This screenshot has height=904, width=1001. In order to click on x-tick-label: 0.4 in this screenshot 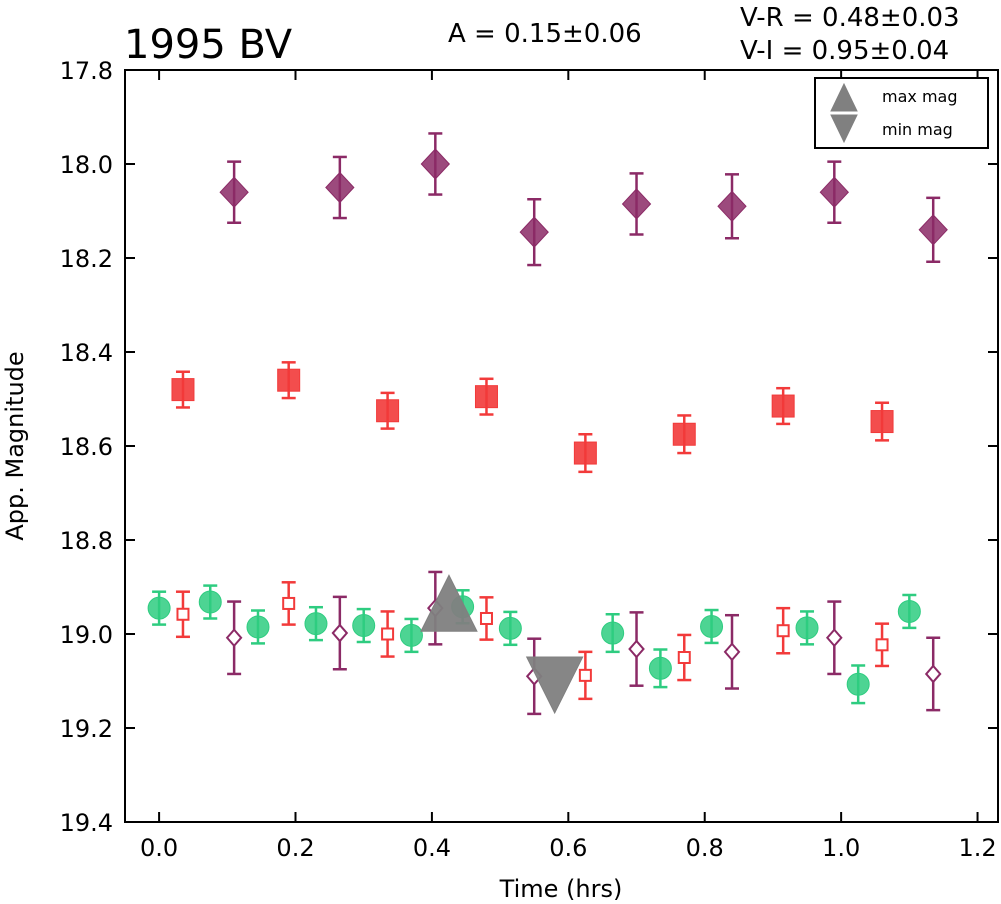, I will do `click(432, 848)`.